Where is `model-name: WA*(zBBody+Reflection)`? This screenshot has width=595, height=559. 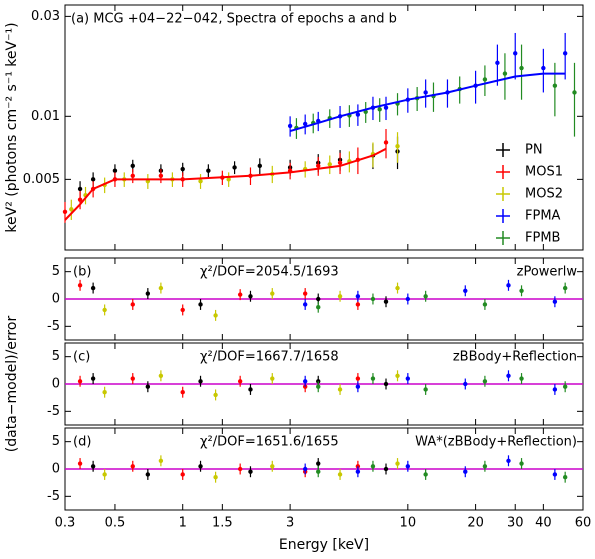
model-name: WA*(zBBody+Reflection) is located at coordinates (496, 442).